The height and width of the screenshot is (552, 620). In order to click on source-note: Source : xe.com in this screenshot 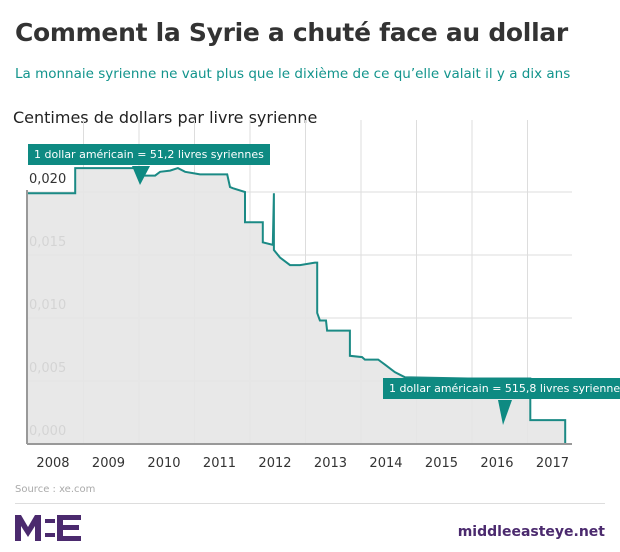, I will do `click(55, 489)`.